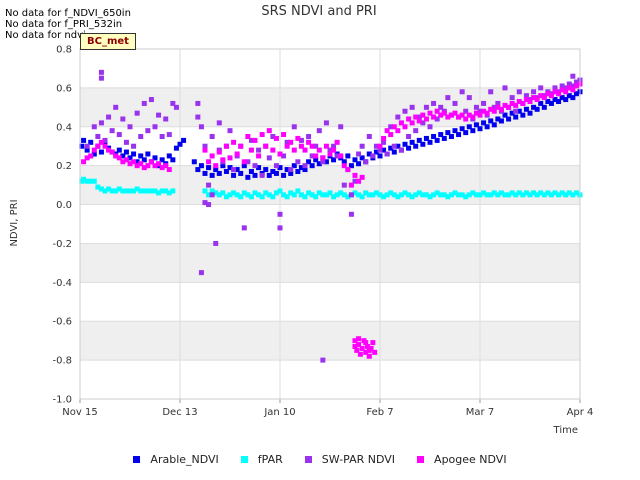  I want to click on legend-item-fpar: fPAR, so click(261, 459).